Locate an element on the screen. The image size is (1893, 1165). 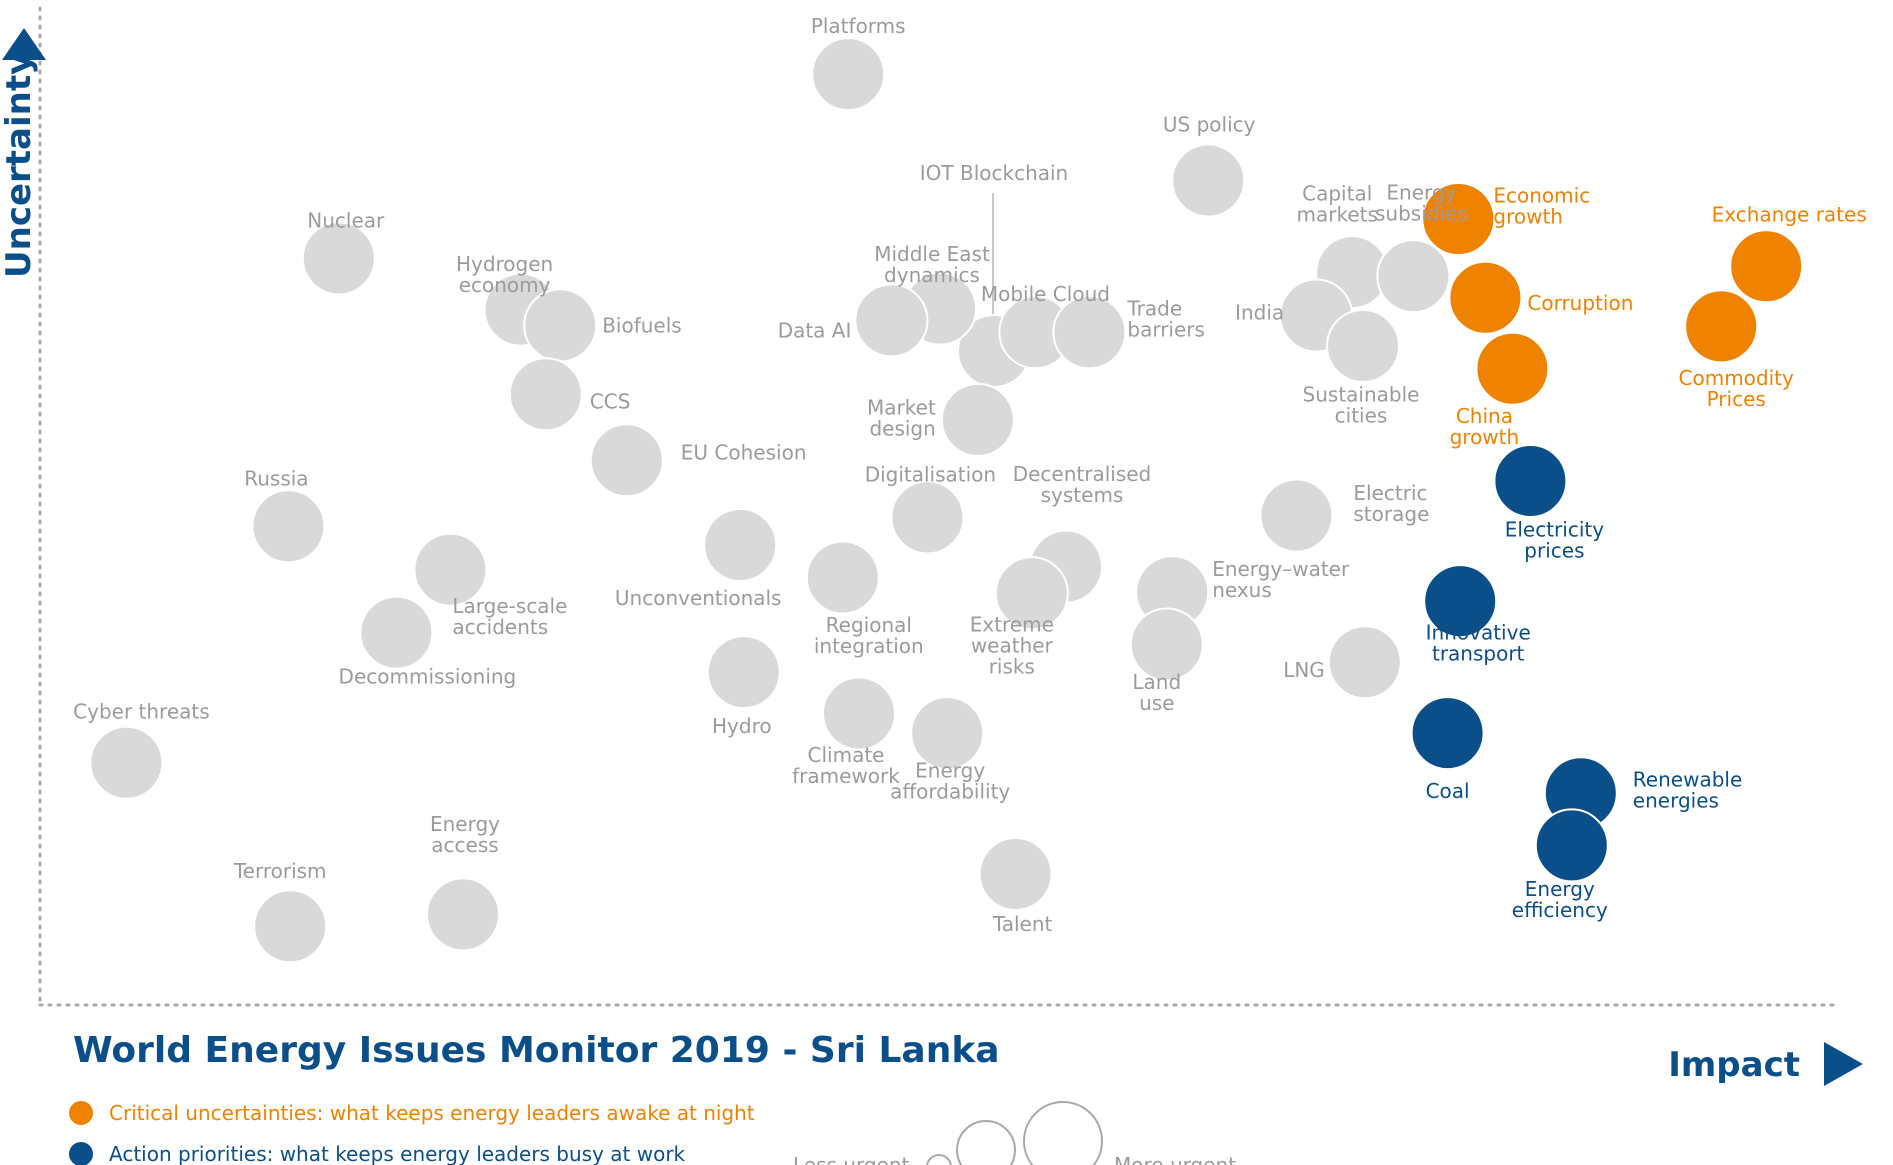
label-line: Energy–water is located at coordinates (1281, 569).